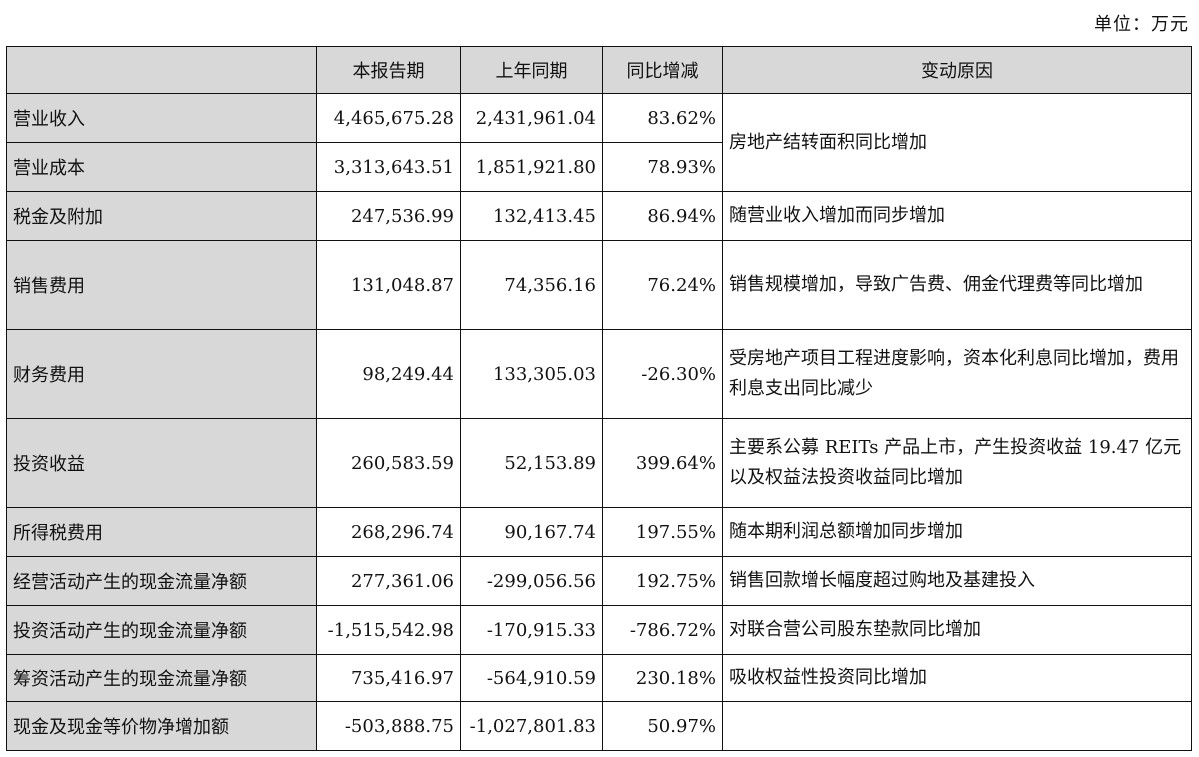  Describe the element at coordinates (161, 630) in the screenshot. I see `row-item: 投资活动产生的现金流量净额` at that location.